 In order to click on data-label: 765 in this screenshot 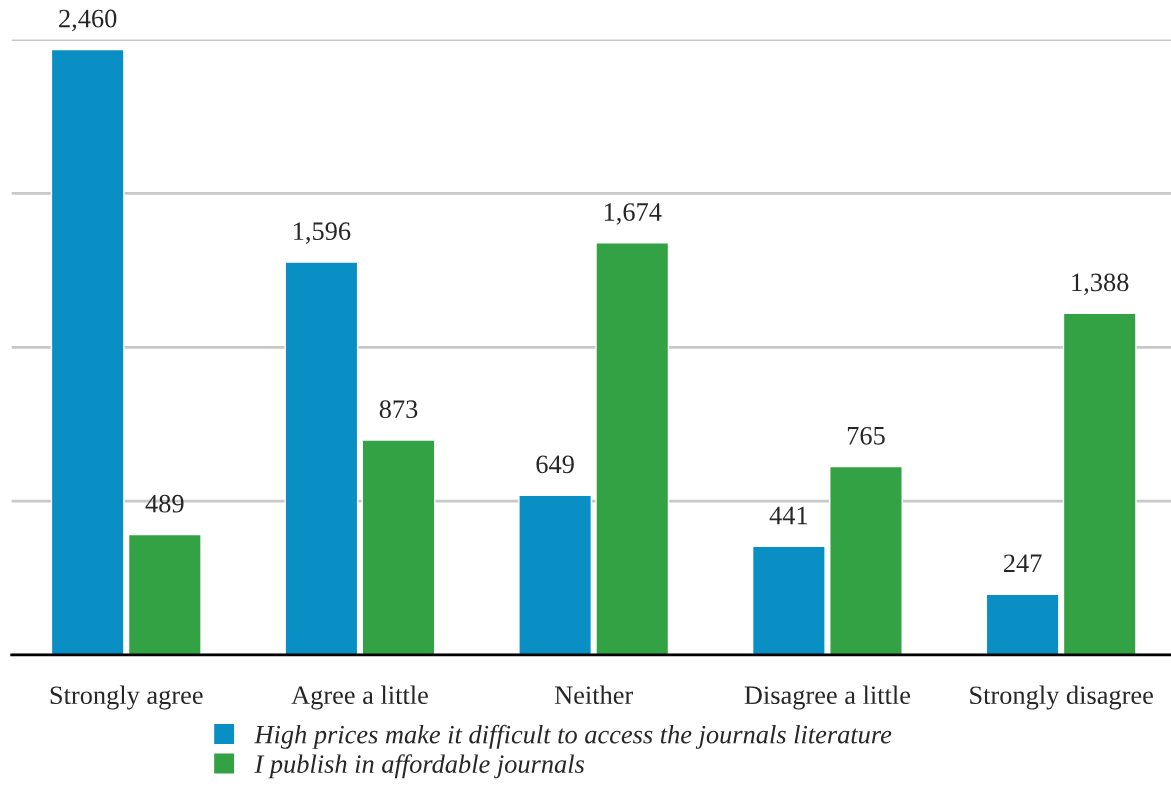, I will do `click(866, 435)`.